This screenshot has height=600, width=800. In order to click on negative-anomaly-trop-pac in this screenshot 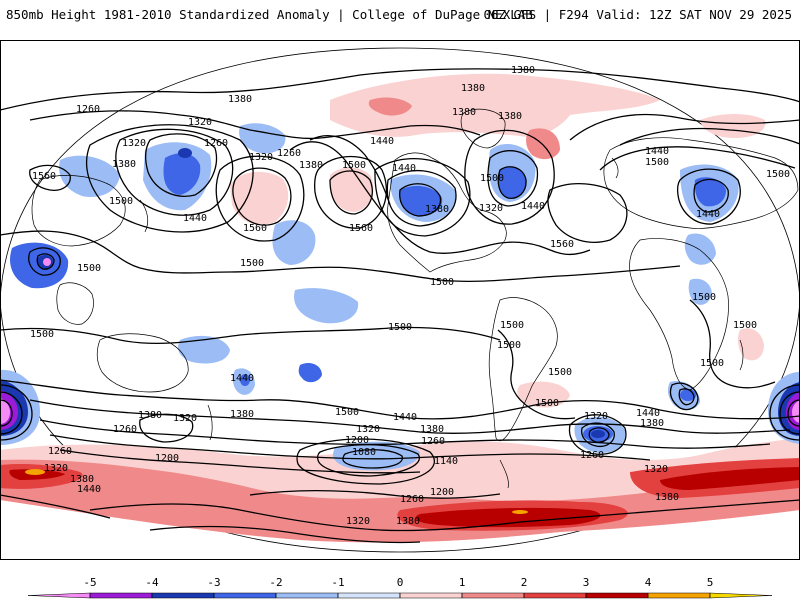, I will do `click(294, 242)`.